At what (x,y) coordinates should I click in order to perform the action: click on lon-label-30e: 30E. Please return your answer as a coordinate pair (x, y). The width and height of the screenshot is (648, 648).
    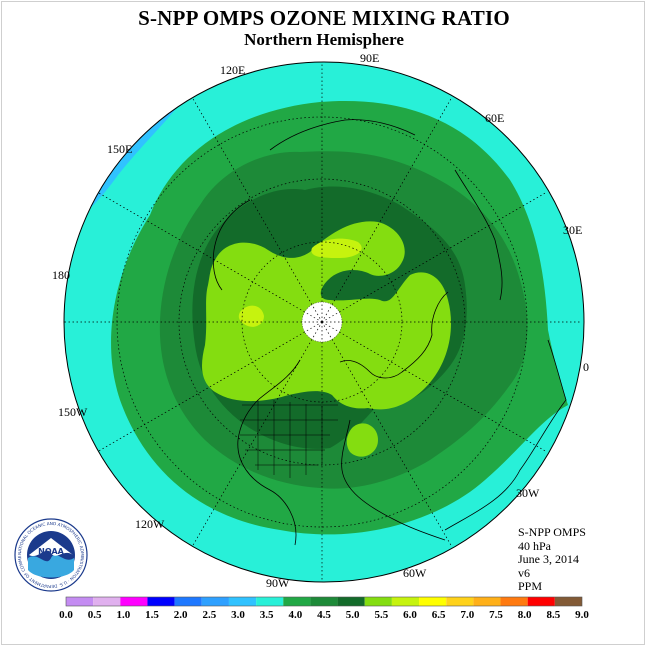
    Looking at the image, I should click on (573, 230).